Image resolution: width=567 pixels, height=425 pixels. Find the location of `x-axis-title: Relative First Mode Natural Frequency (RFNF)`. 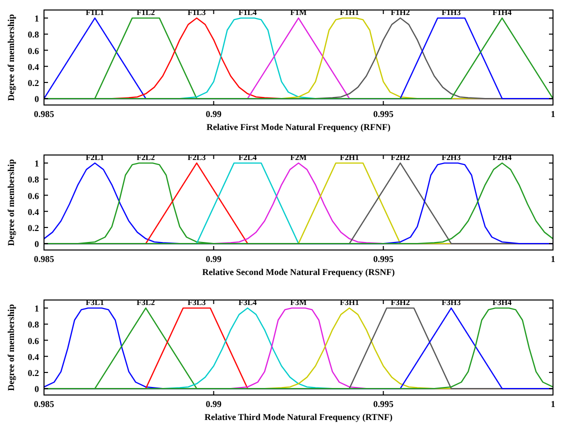

x-axis-title: Relative First Mode Natural Frequency (RFNF) is located at coordinates (298, 127).